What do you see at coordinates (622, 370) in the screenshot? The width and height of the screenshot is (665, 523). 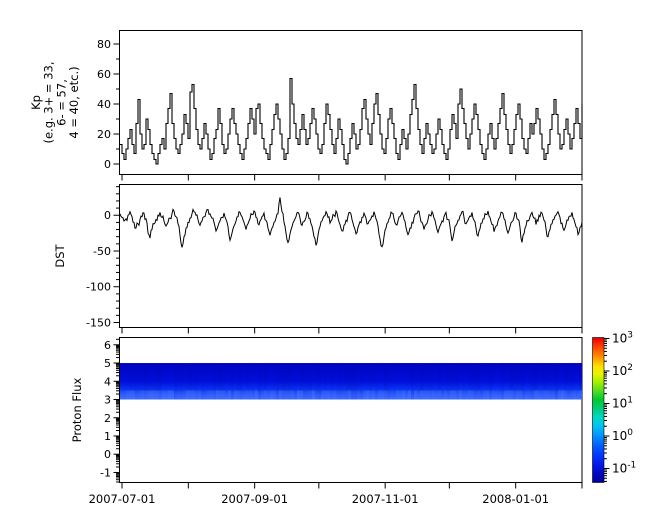 I see `colorbar-tick-label: 102` at bounding box center [622, 370].